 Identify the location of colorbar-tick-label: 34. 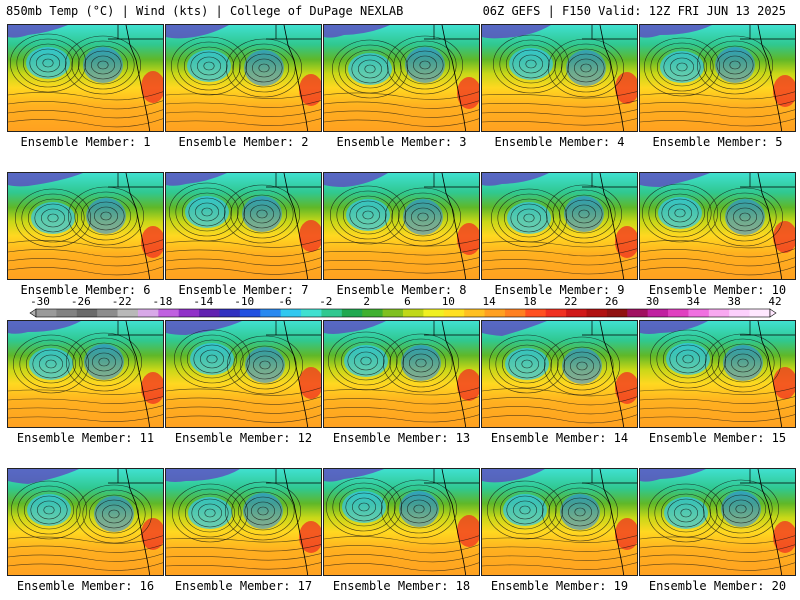
(693, 301).